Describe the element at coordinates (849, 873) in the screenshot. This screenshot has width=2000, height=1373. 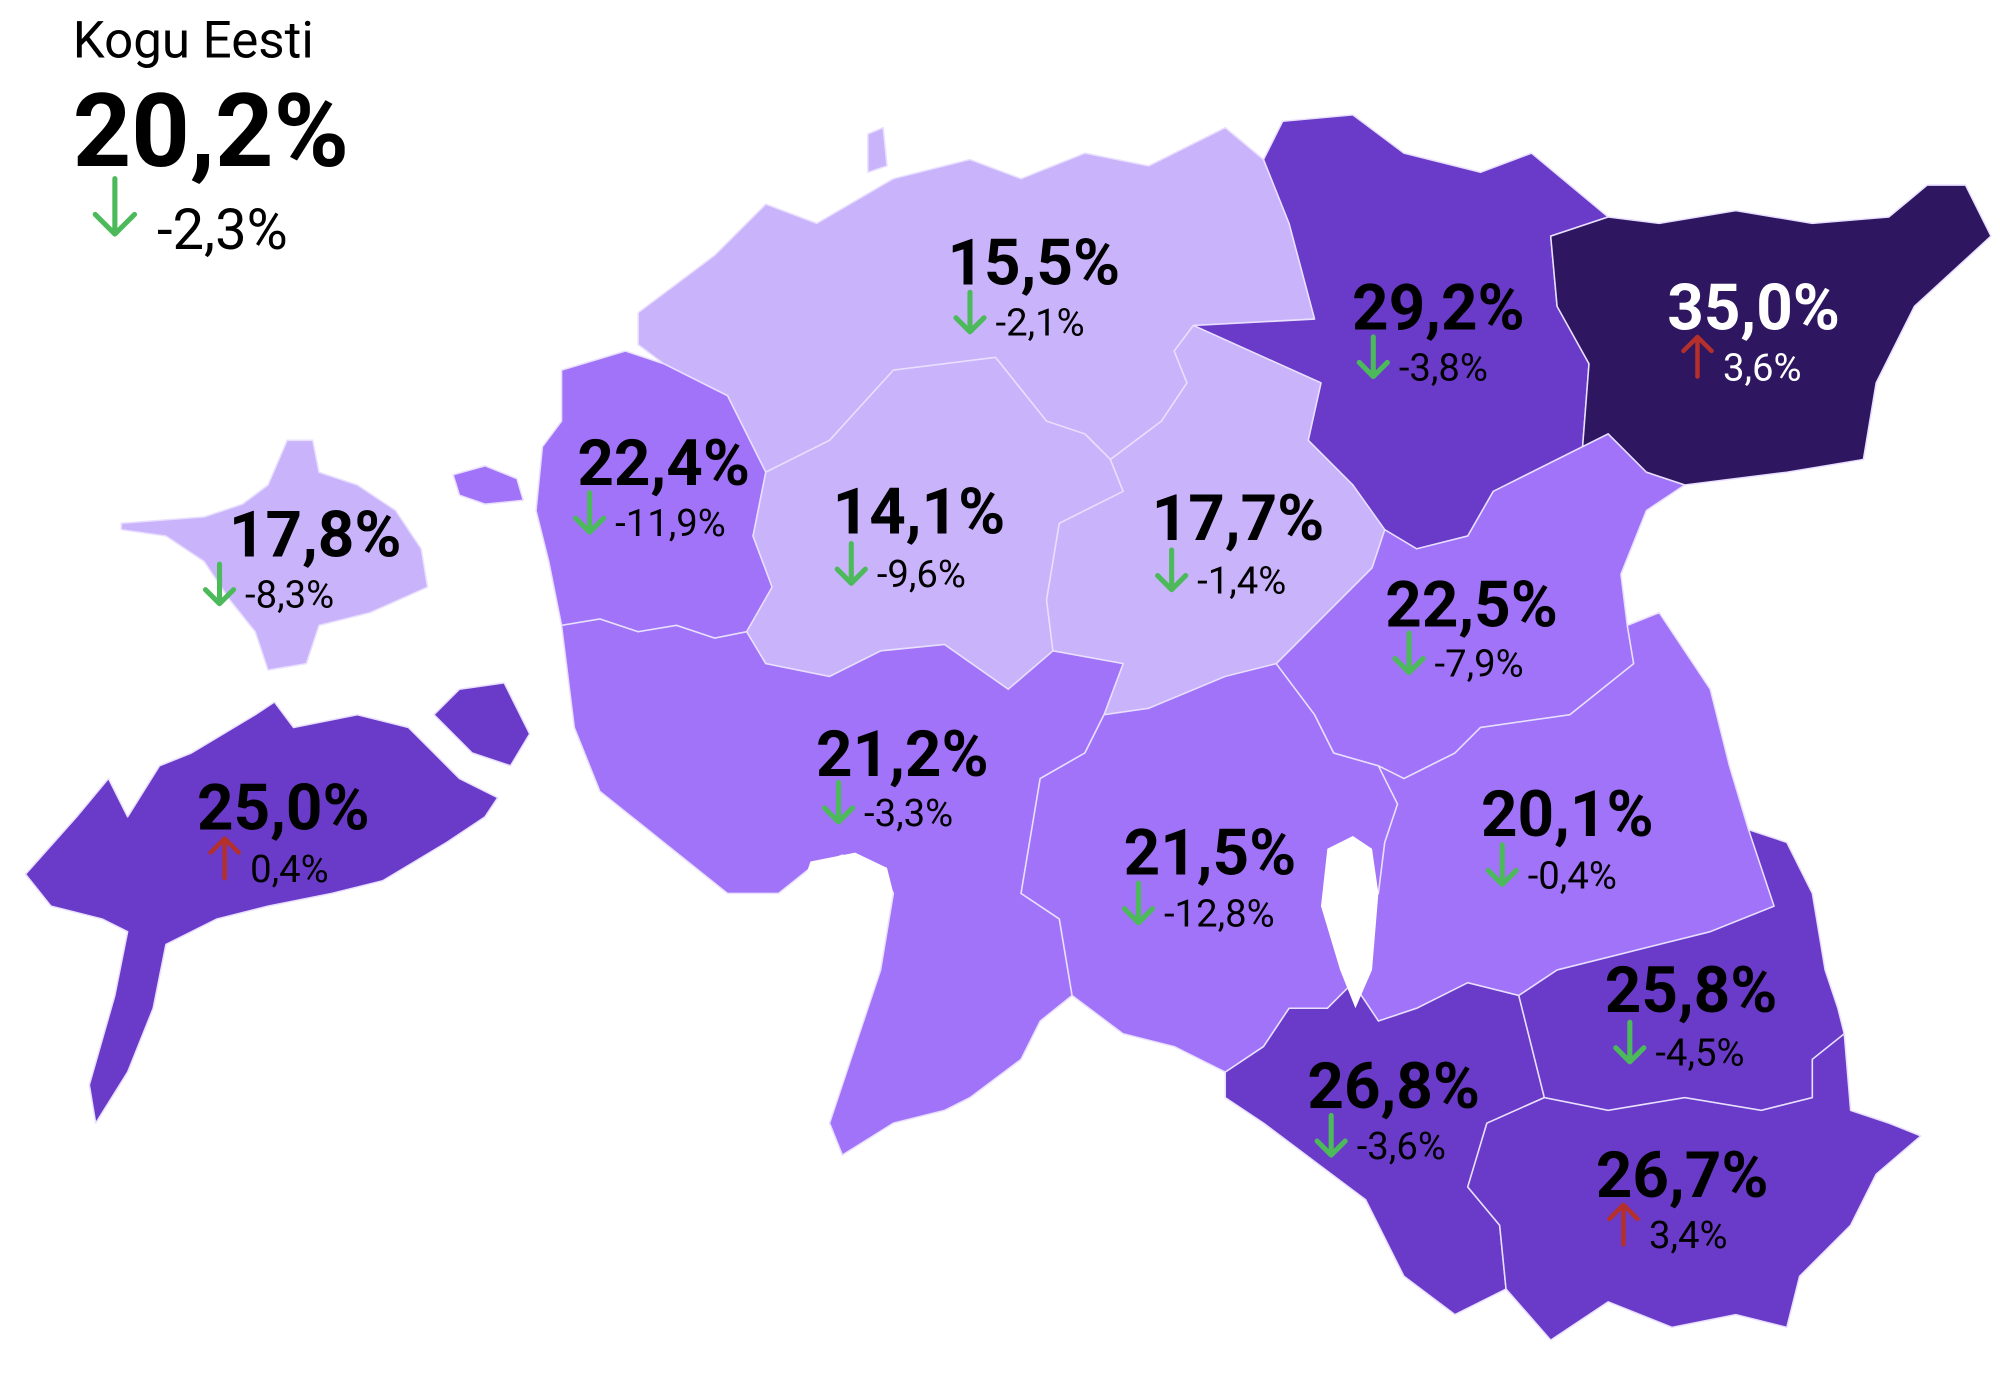
I see `bay` at that location.